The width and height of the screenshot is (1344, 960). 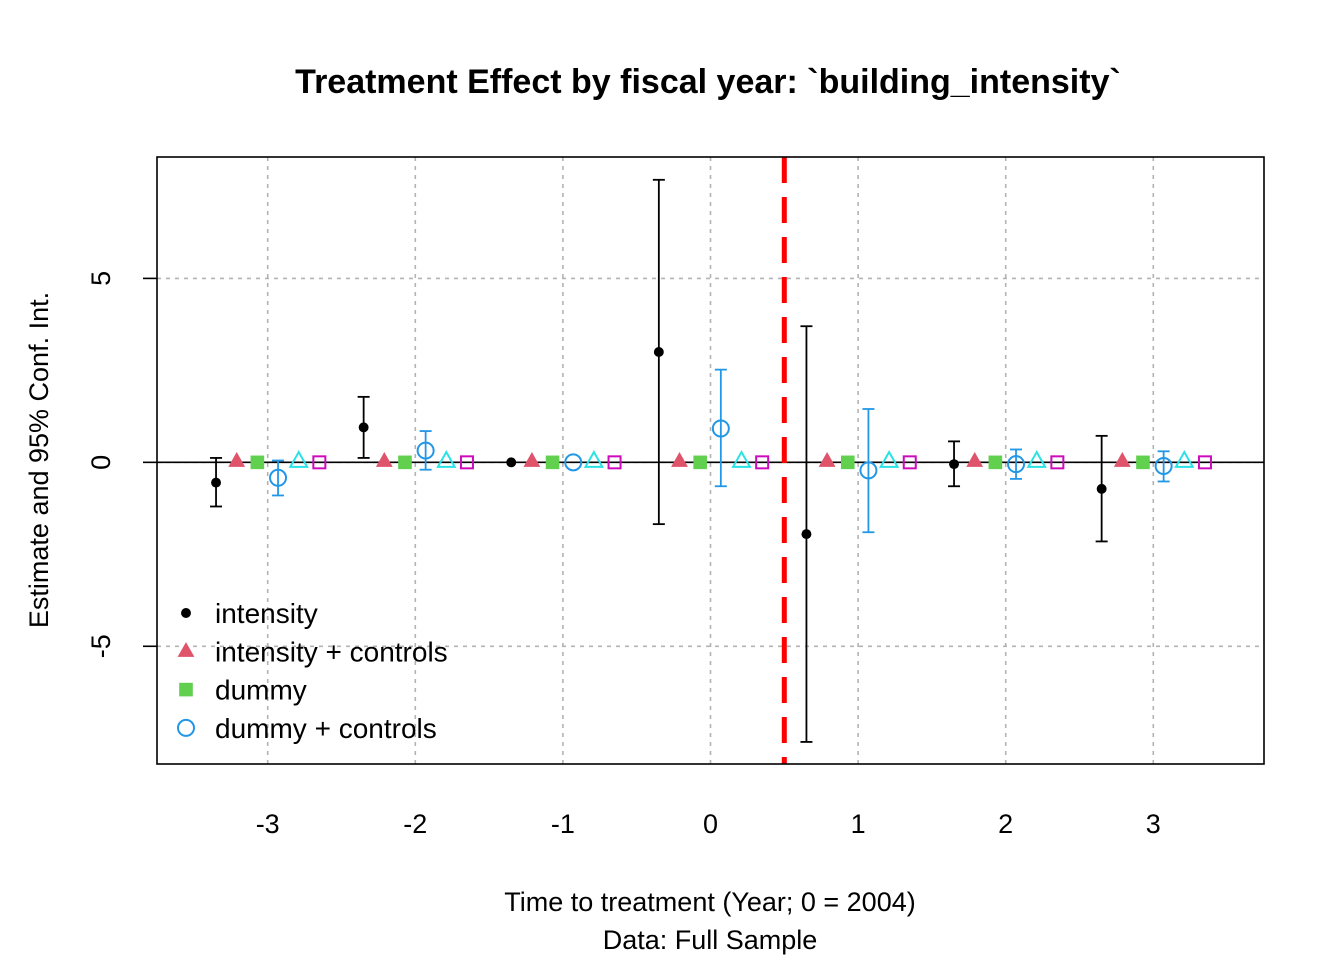 I want to click on y-tick-label: 0, so click(x=101, y=462).